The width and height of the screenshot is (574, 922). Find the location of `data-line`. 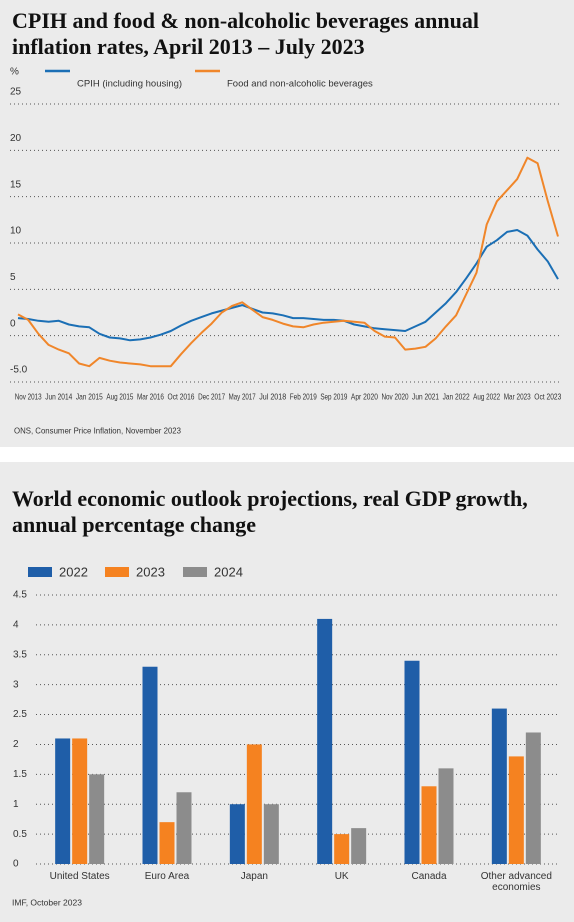

data-line is located at coordinates (288, 285).